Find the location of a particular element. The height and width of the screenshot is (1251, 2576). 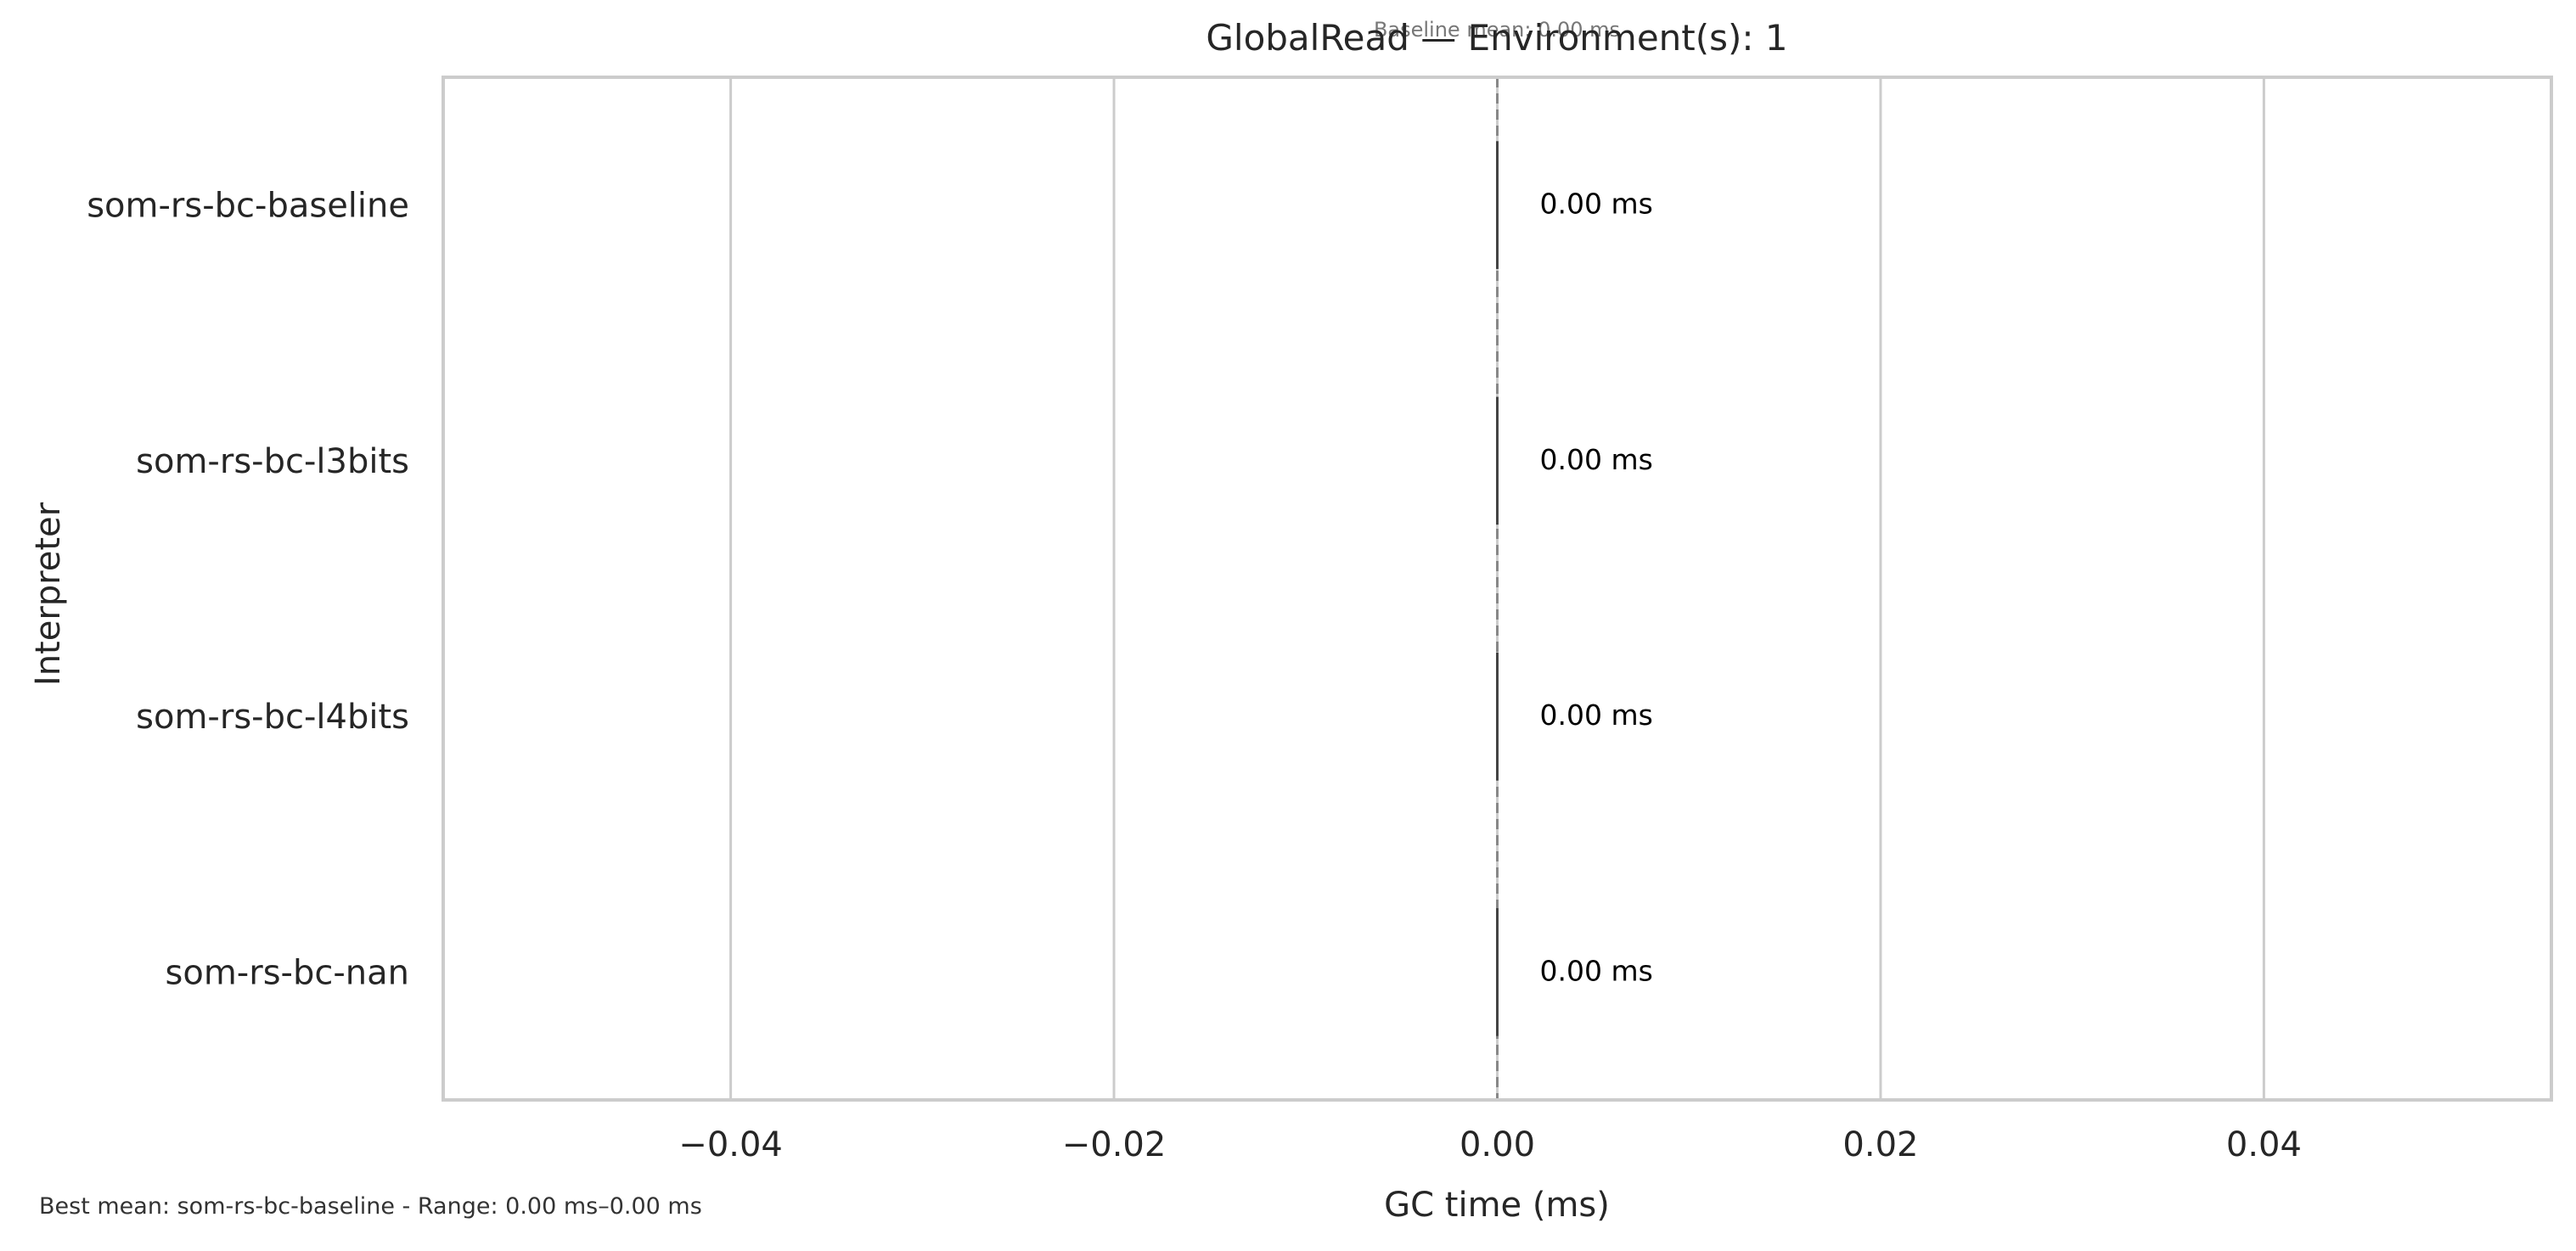

x-tick-label: 0.04 is located at coordinates (2264, 1144).